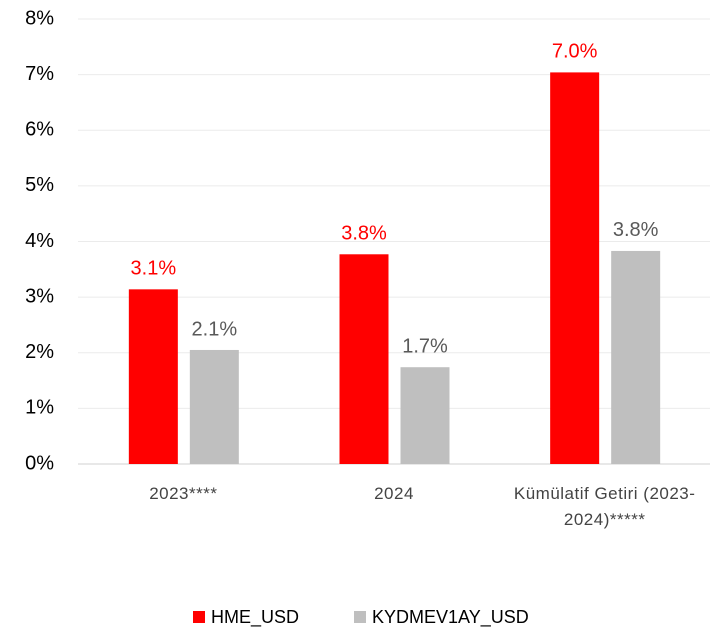 The width and height of the screenshot is (714, 632). I want to click on data-label: 2.1%, so click(215, 329).